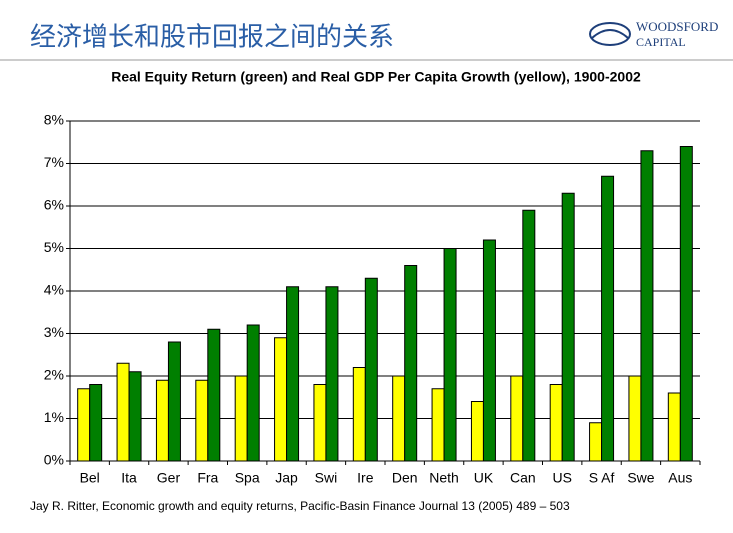  I want to click on logo: WOODSFORD CAPITAL, so click(653, 34).